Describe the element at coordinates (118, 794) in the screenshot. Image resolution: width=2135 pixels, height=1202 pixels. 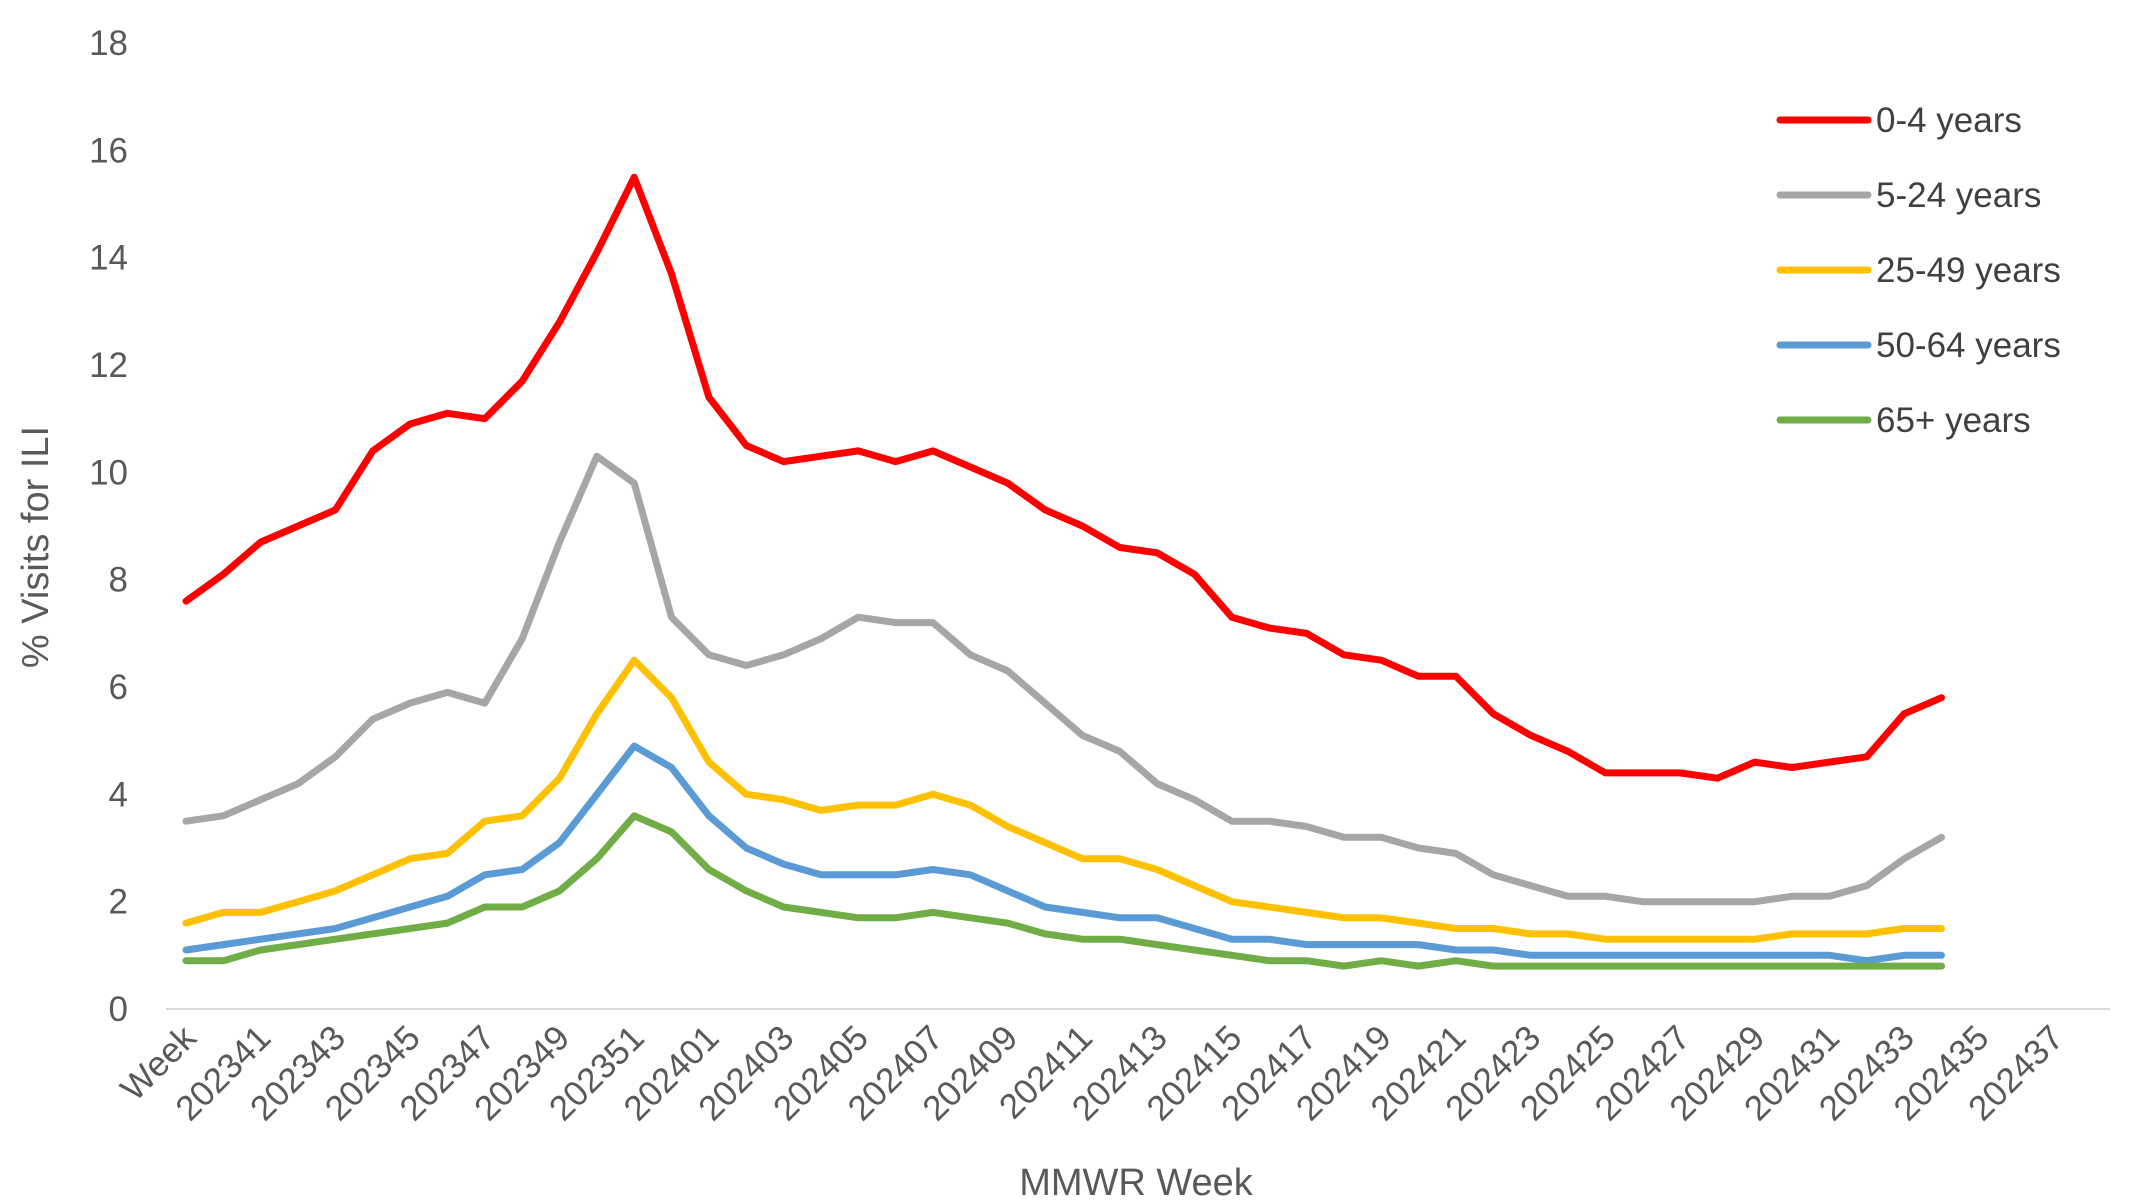
I see `y-tick-label: 4` at that location.